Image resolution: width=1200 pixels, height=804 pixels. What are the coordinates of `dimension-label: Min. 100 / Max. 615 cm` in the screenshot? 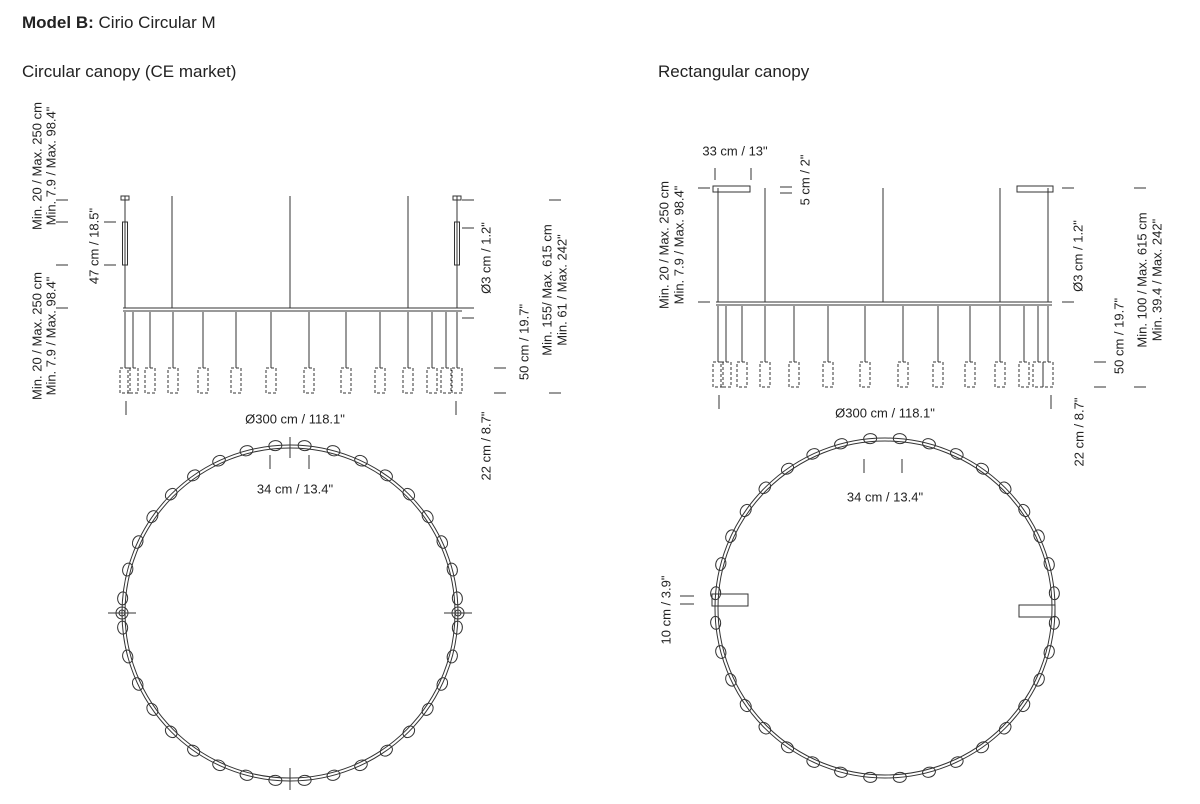 It's located at (1141, 279).